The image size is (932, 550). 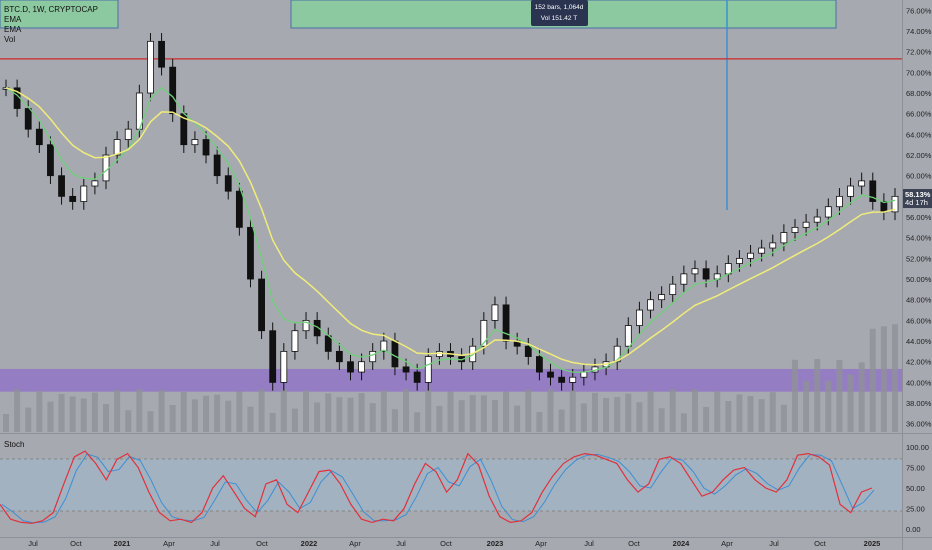 I want to click on vol-legend: Vol, so click(x=10, y=39).